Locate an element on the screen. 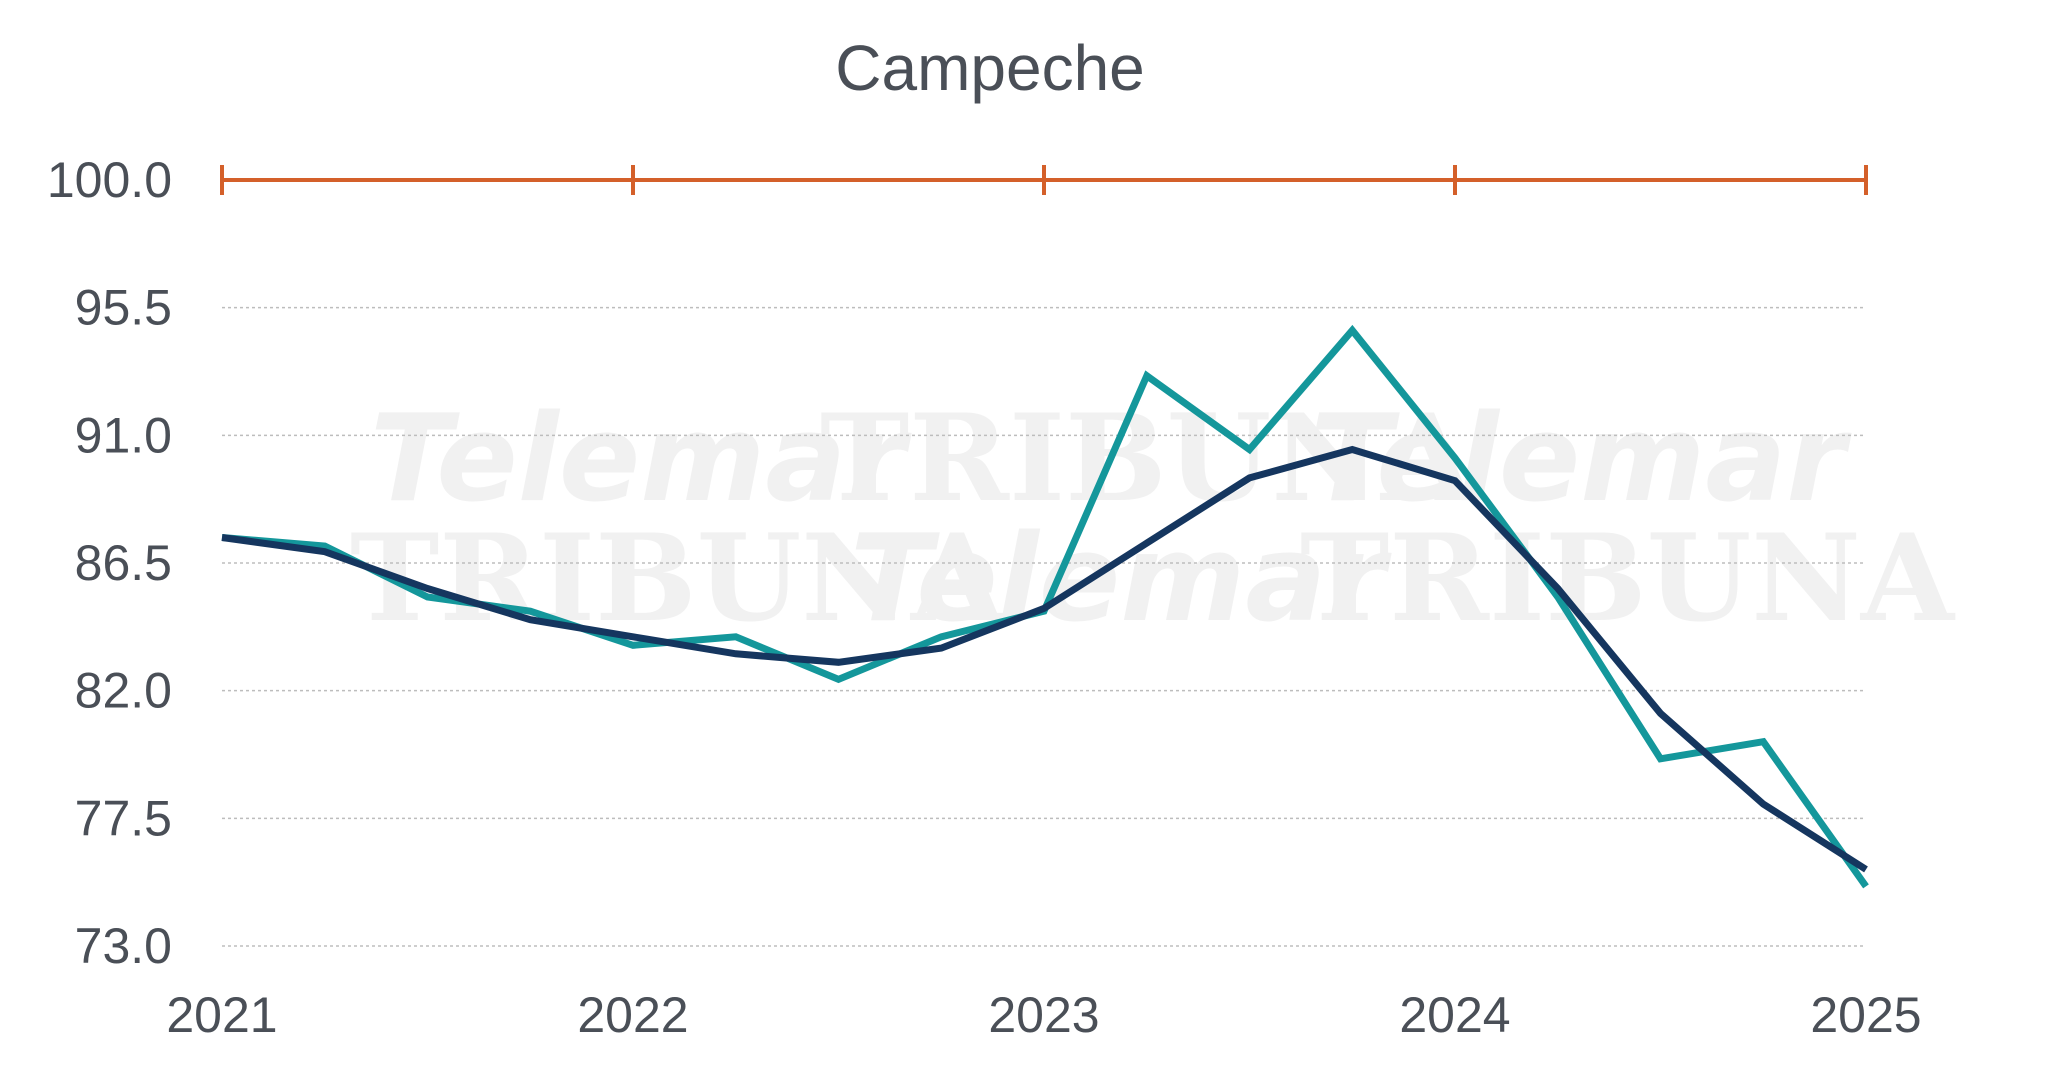 Image resolution: width=2048 pixels, height=1082 pixels. y-tick-label: 95.5 is located at coordinates (123, 308).